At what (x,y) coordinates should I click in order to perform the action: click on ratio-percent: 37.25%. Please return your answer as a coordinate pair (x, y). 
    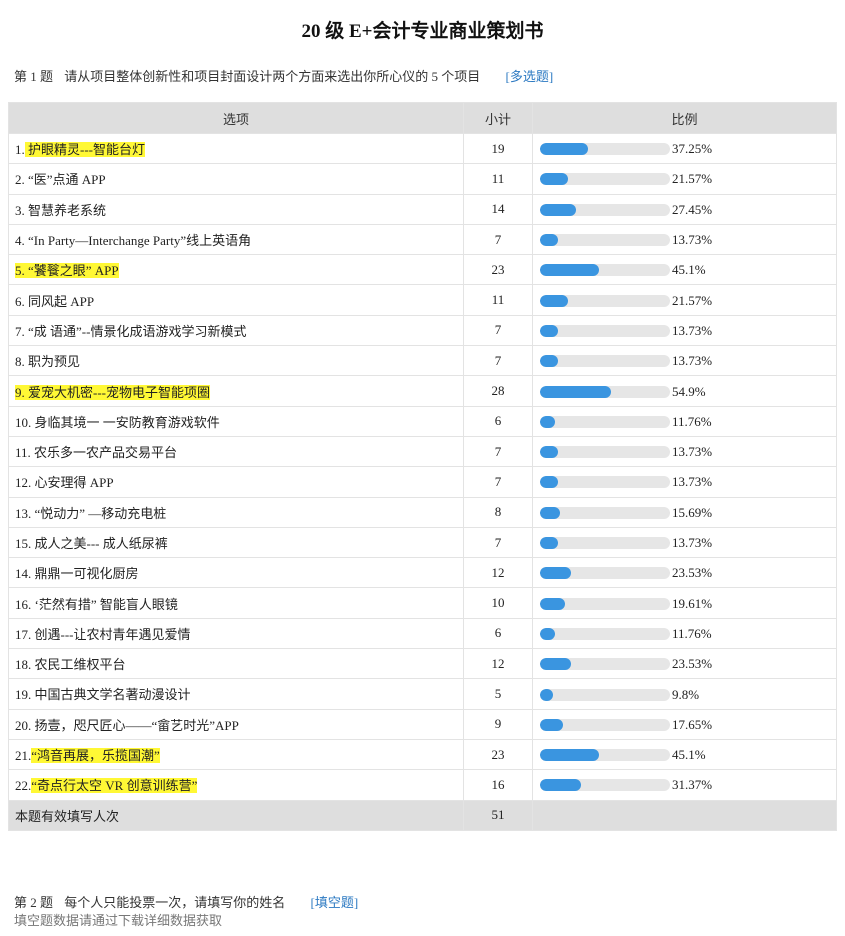
    Looking at the image, I should click on (692, 149).